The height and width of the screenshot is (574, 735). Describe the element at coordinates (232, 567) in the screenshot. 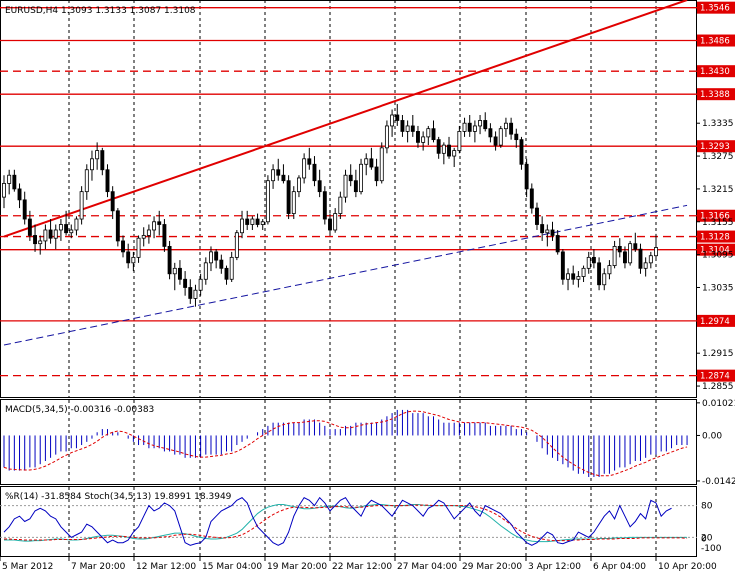

I see `time-tick-label: 15 Mar 04:00` at that location.